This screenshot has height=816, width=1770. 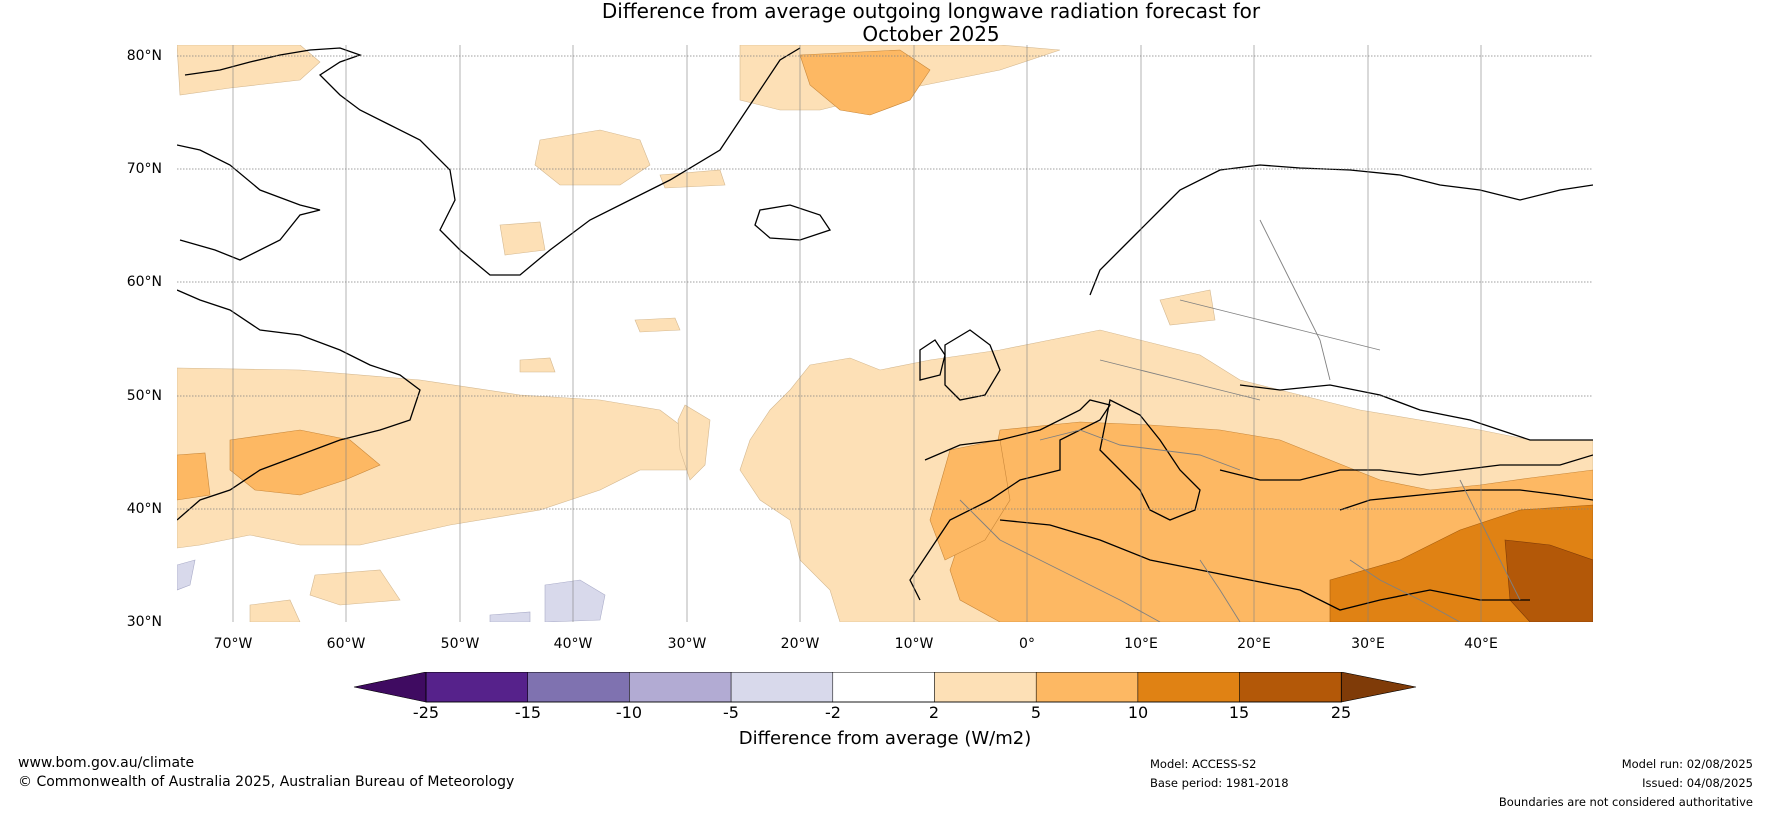 I want to click on lon-label-30e: 30°E, so click(x=1368, y=644).